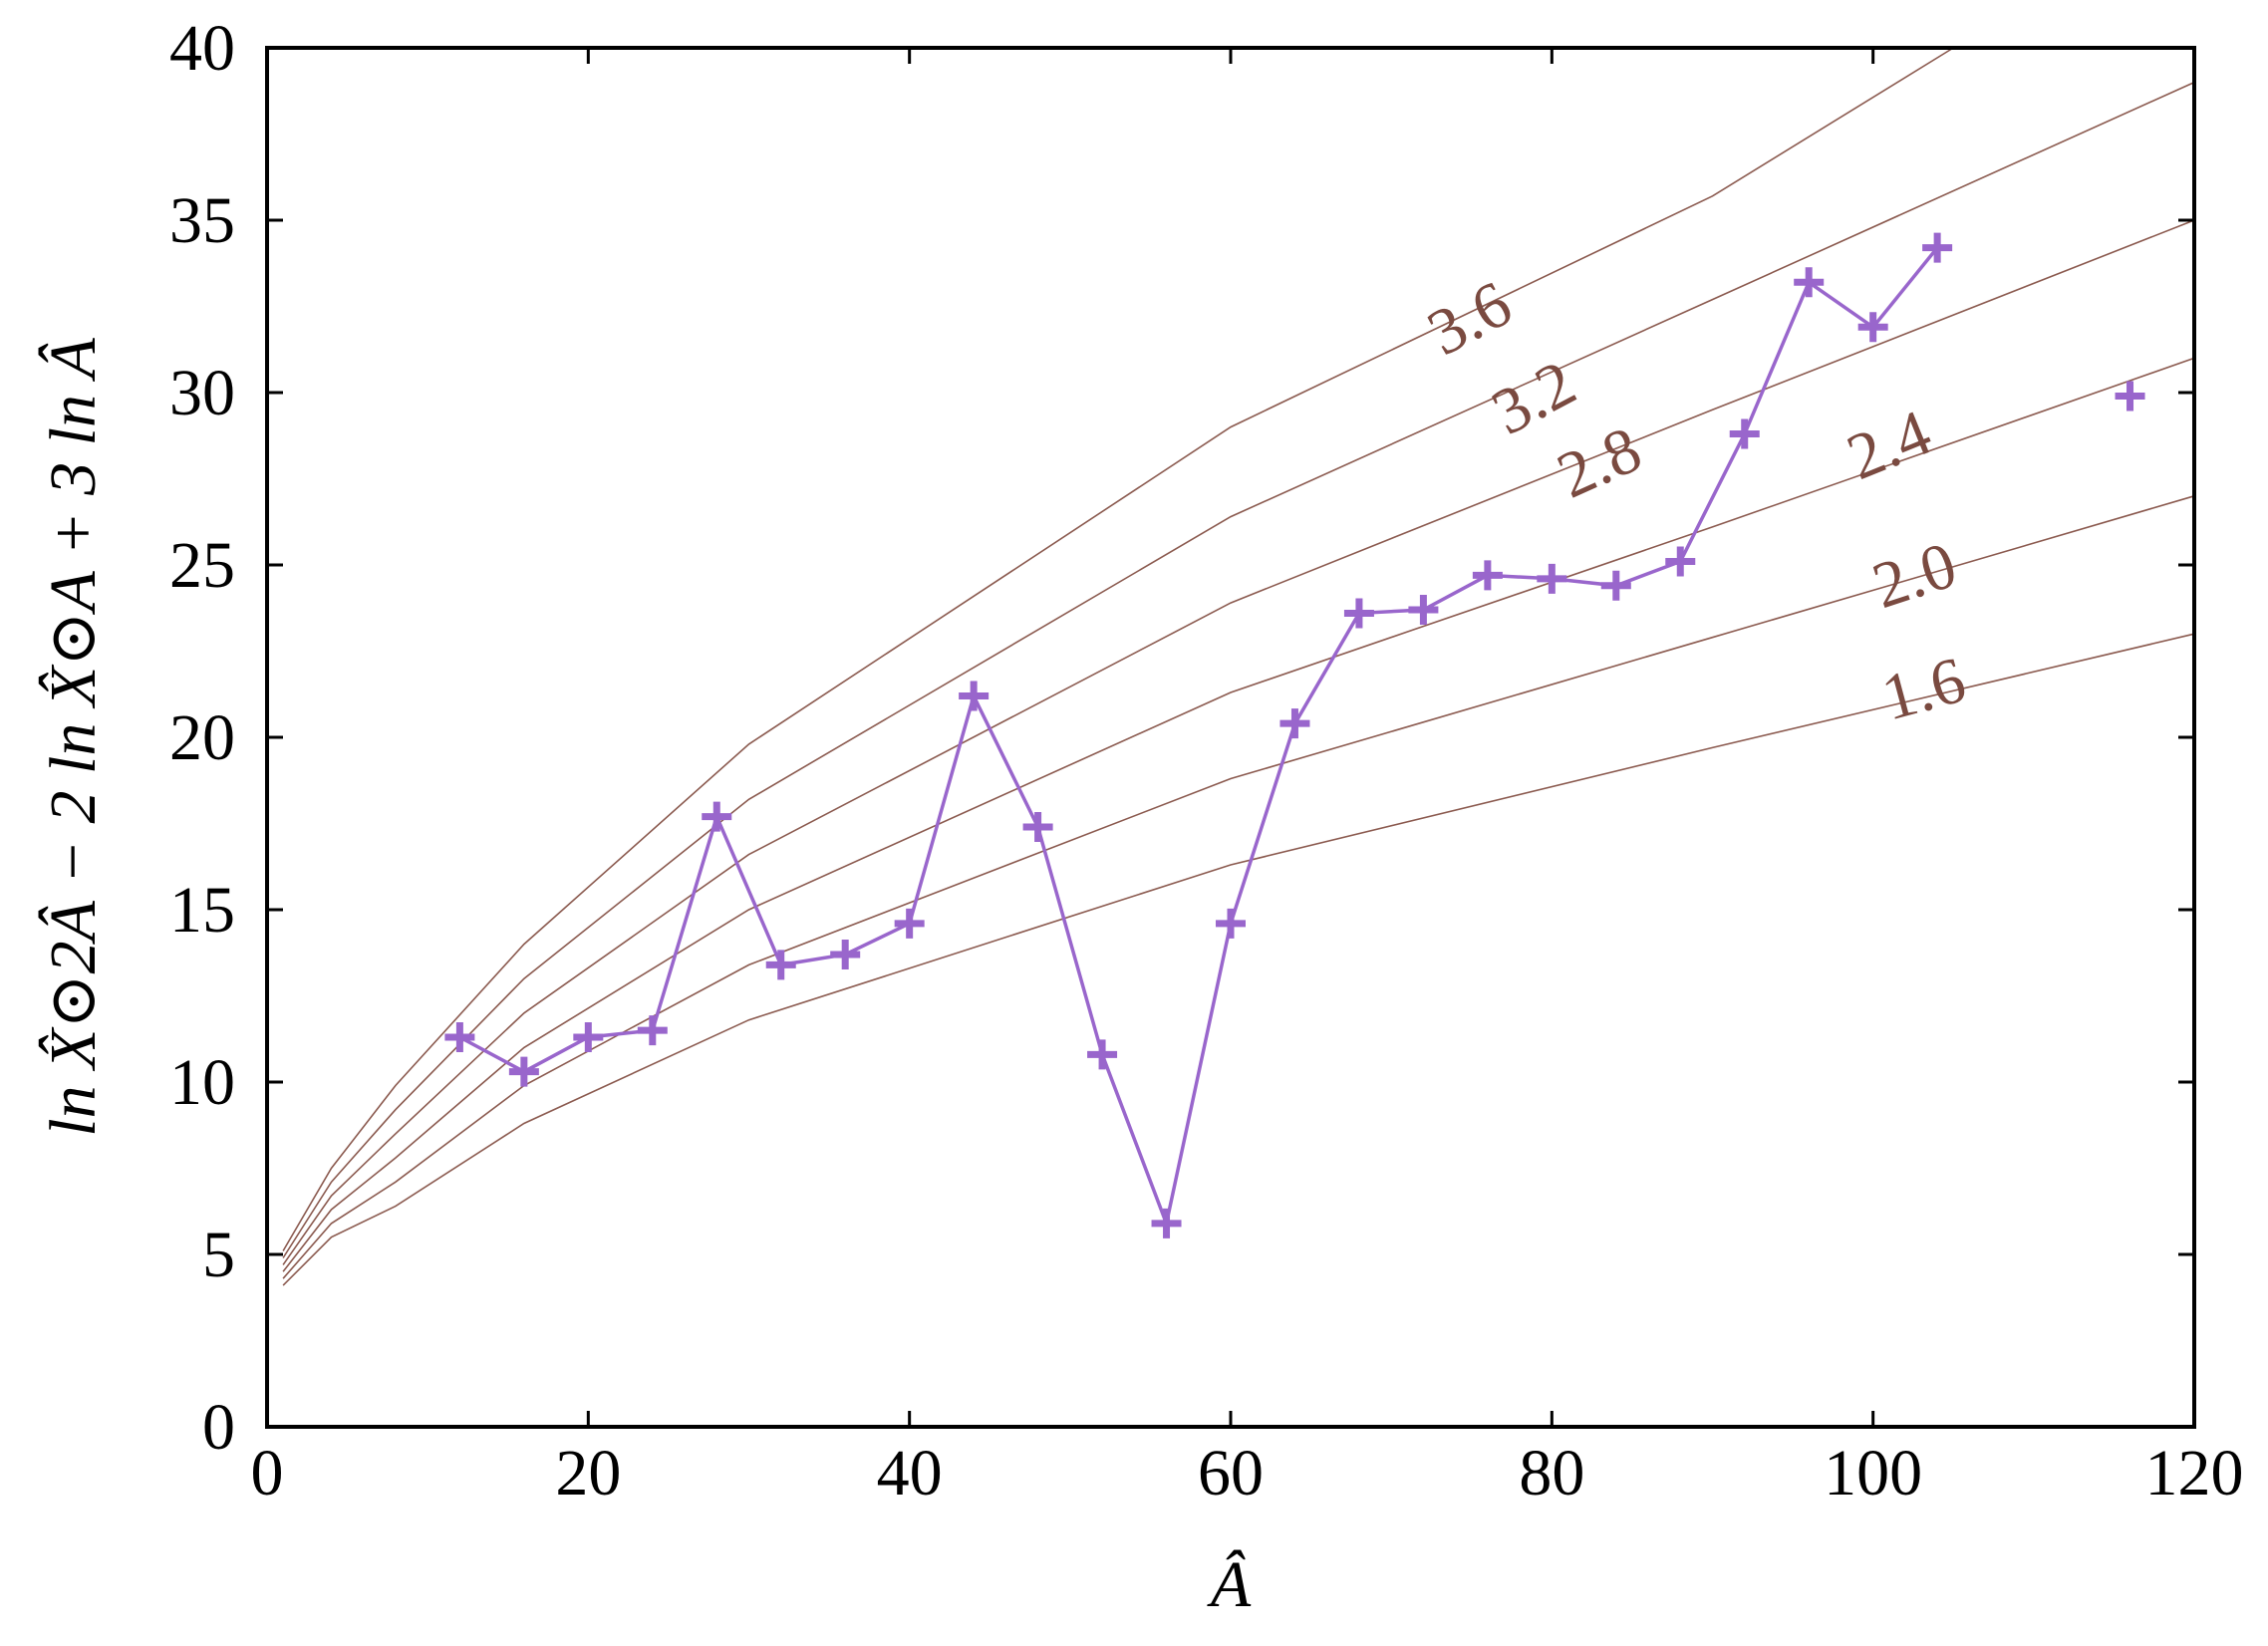 The image size is (2268, 1646). I want to click on x-axis-label: Â, so click(1229, 1584).